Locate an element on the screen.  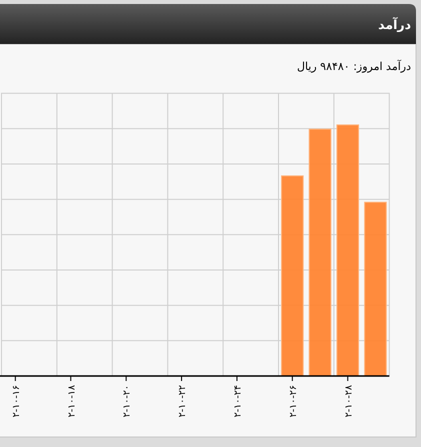
x-tick-label: ۲-۱۰-۲۰ is located at coordinates (127, 401).